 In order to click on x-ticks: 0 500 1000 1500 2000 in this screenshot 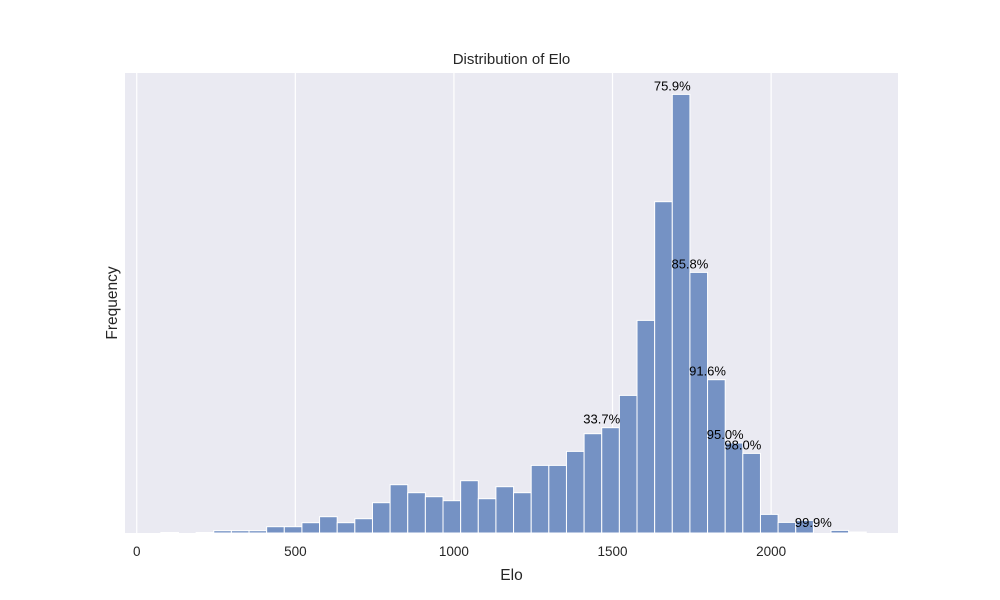, I will do `click(459, 551)`.